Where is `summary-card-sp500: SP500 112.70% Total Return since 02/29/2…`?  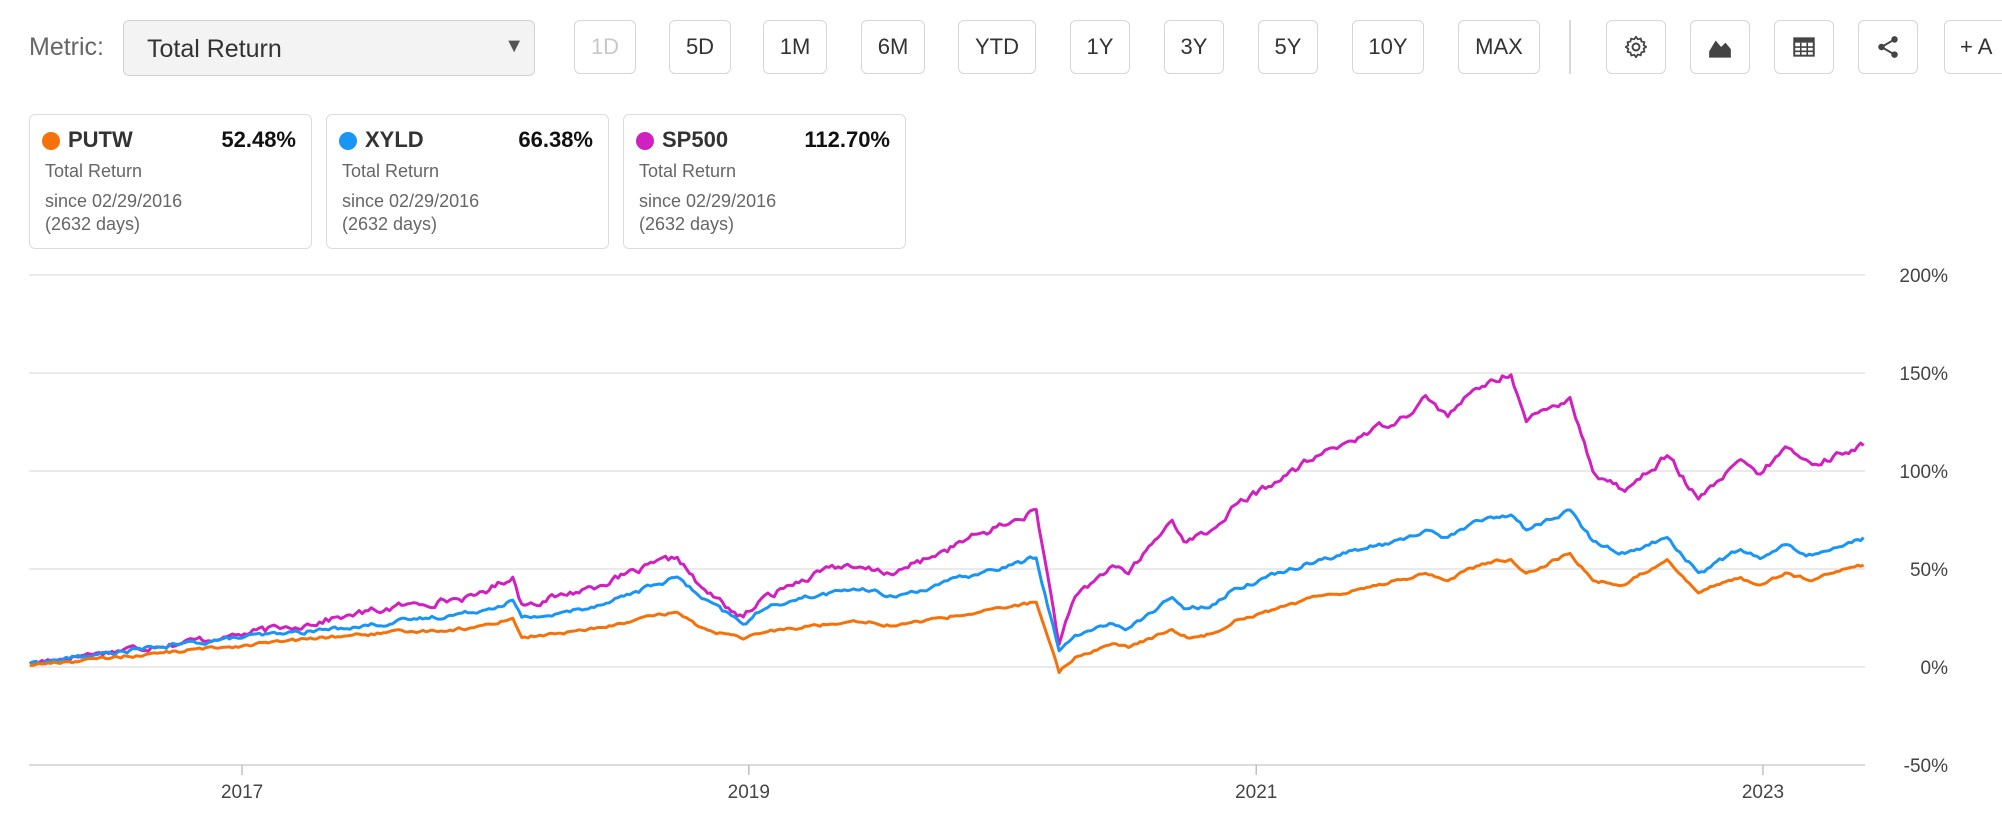 summary-card-sp500: SP500 112.70% Total Return since 02/29/2… is located at coordinates (764, 181).